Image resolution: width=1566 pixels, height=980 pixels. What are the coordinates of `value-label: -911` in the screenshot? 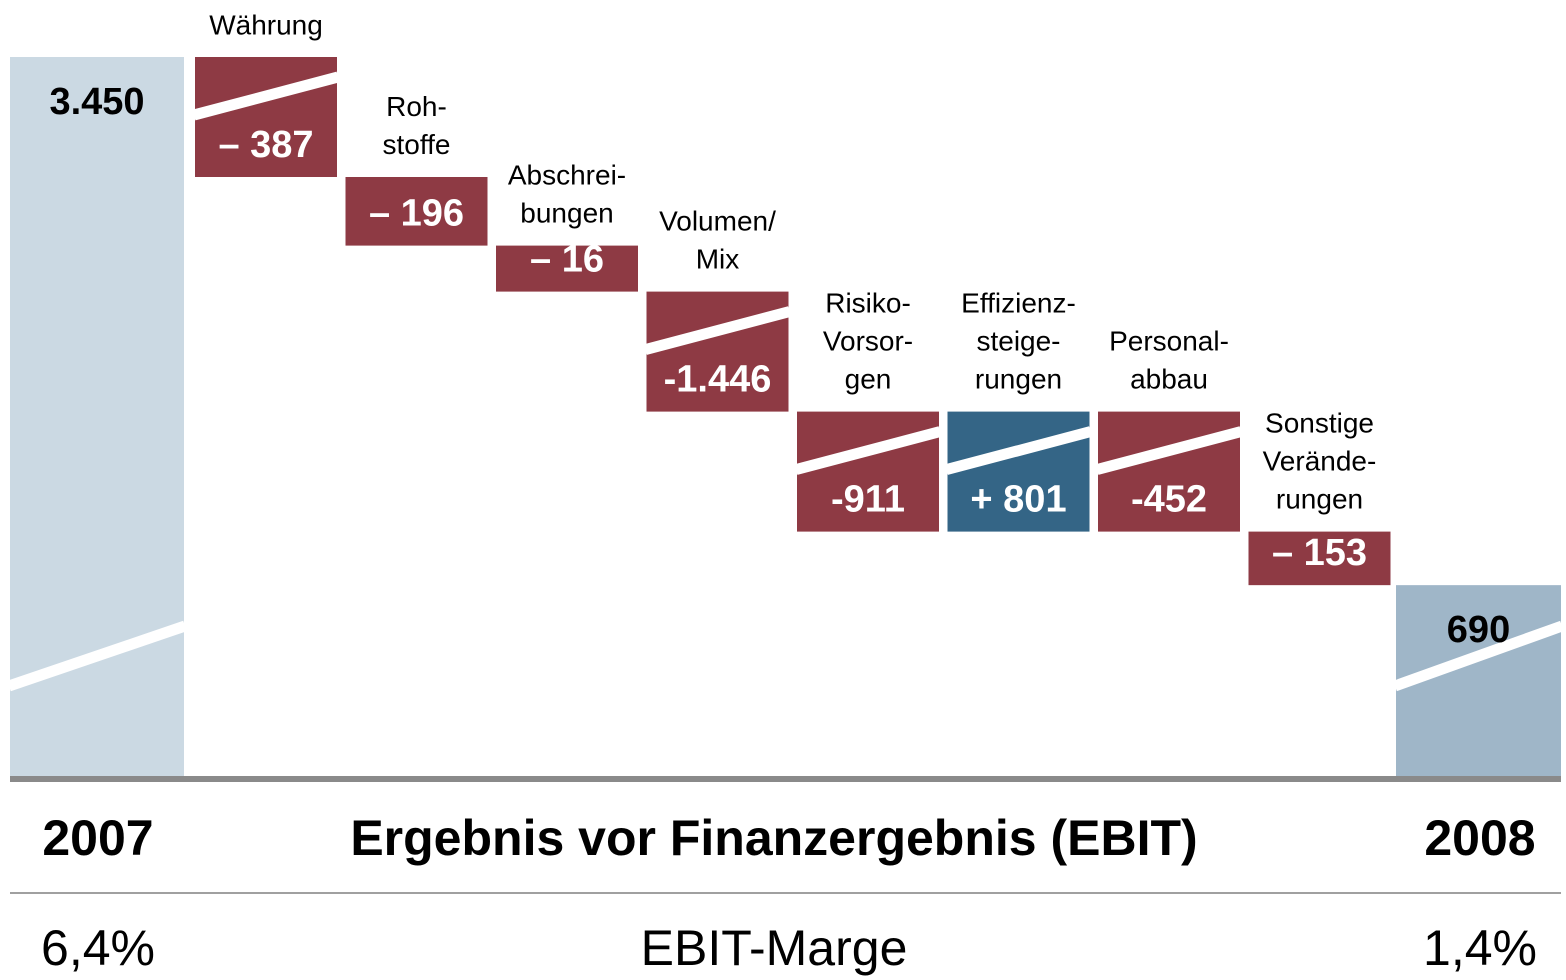 It's located at (868, 500).